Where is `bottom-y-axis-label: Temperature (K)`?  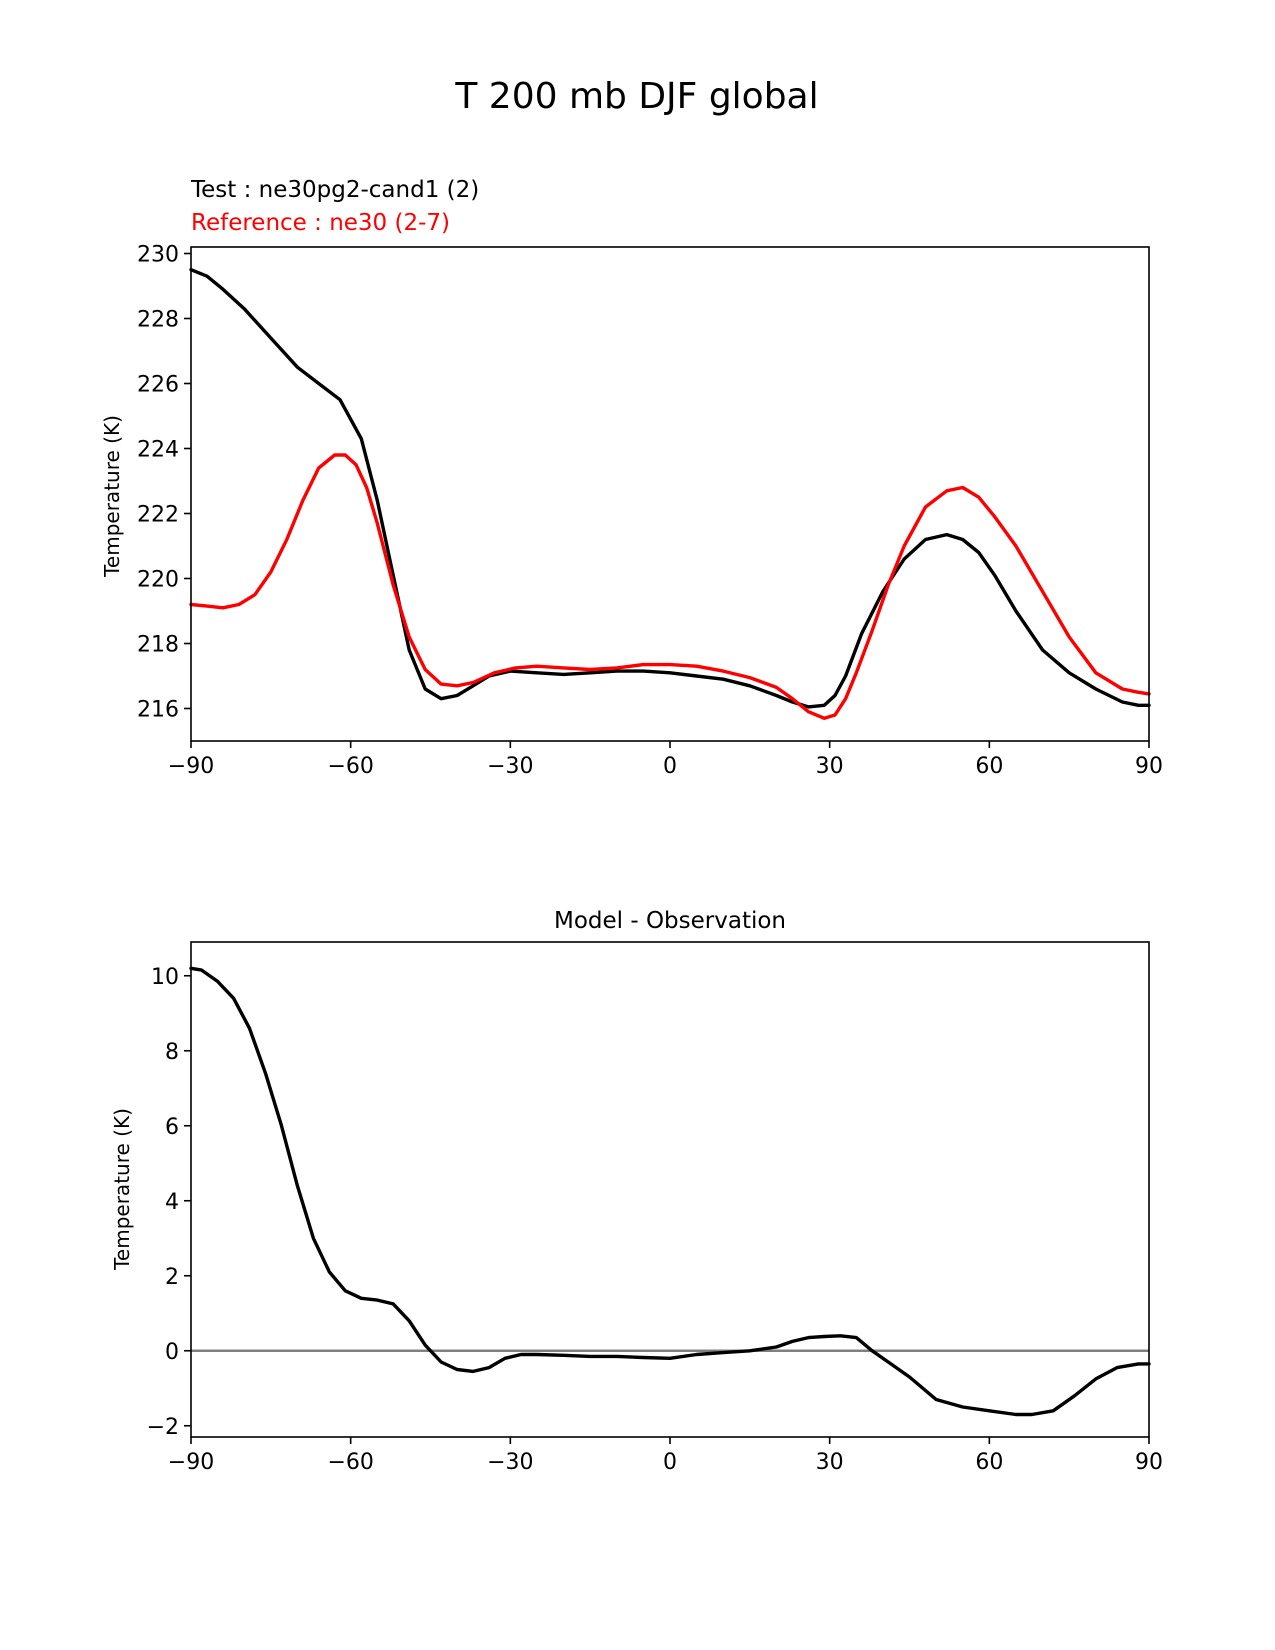
bottom-y-axis-label: Temperature (K) is located at coordinates (122, 1189).